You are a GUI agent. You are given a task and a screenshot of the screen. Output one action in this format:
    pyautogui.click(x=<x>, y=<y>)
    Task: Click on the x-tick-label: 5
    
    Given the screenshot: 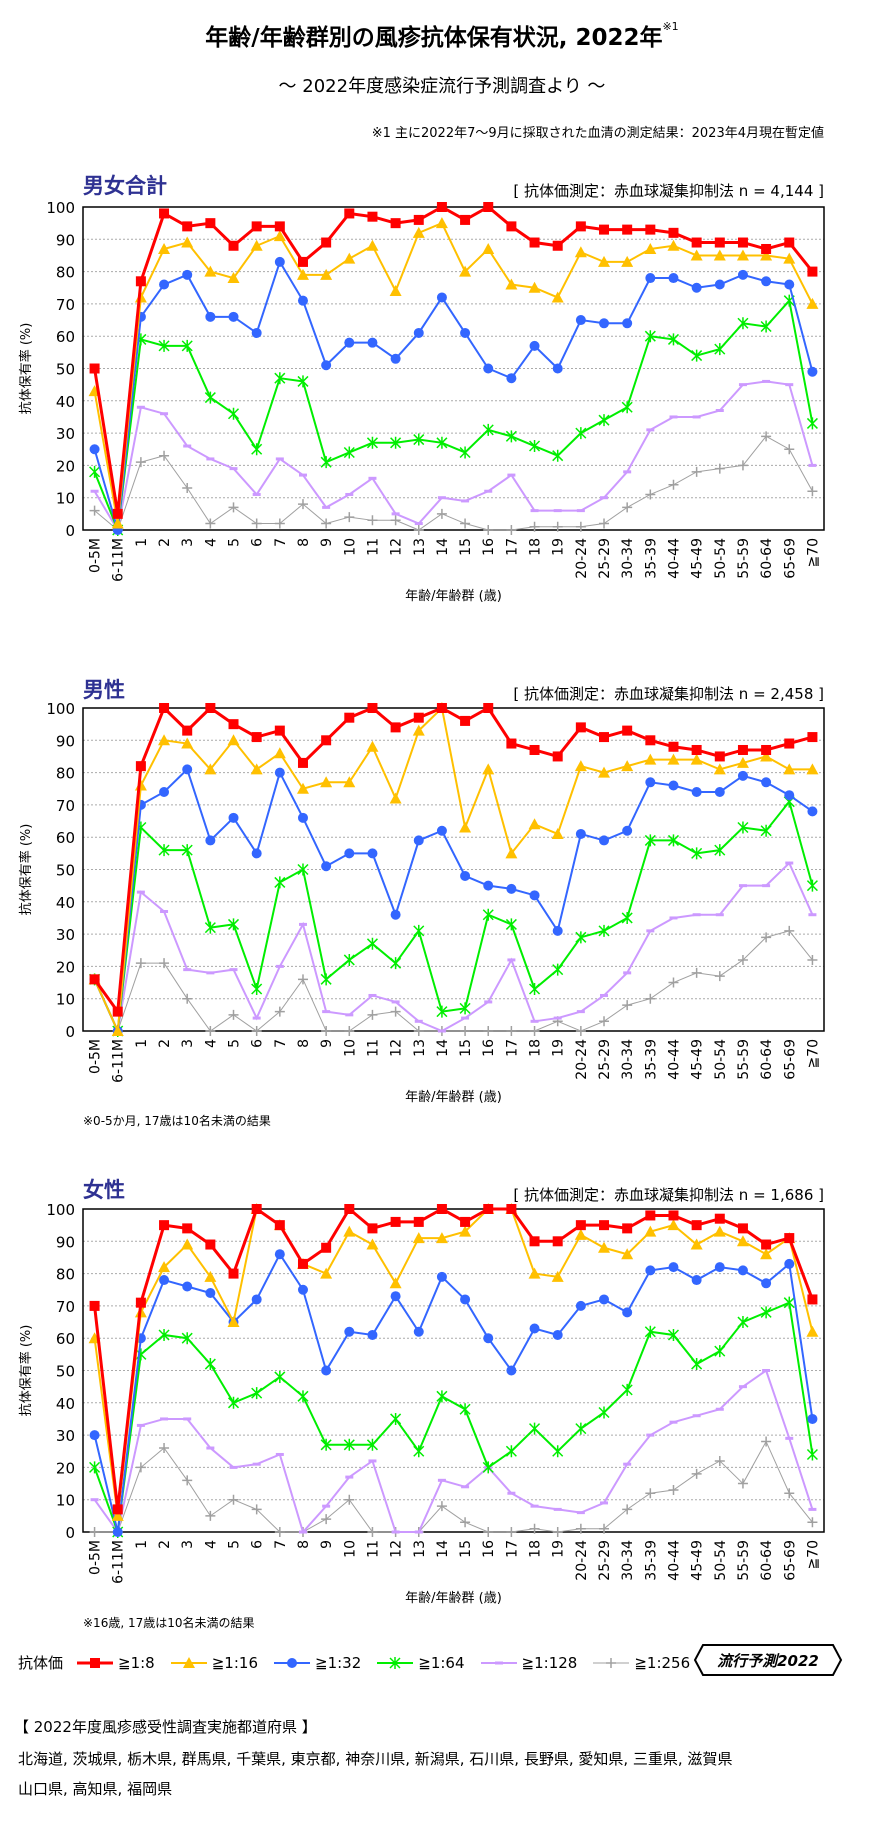 What is the action you would take?
    pyautogui.click(x=235, y=542)
    